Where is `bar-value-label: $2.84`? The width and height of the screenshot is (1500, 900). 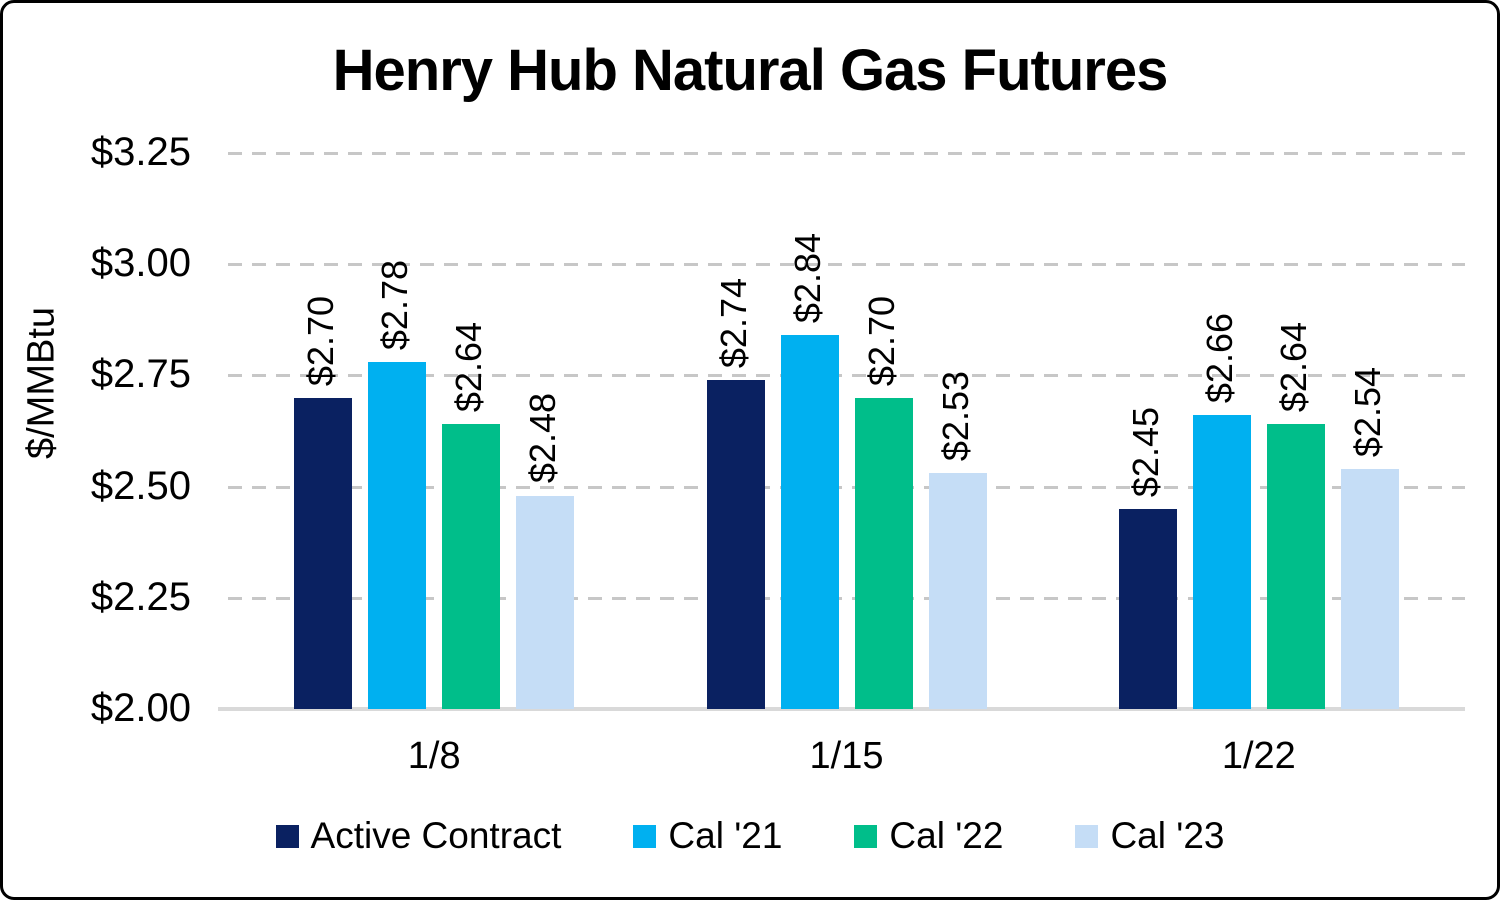 bar-value-label: $2.84 is located at coordinates (807, 278).